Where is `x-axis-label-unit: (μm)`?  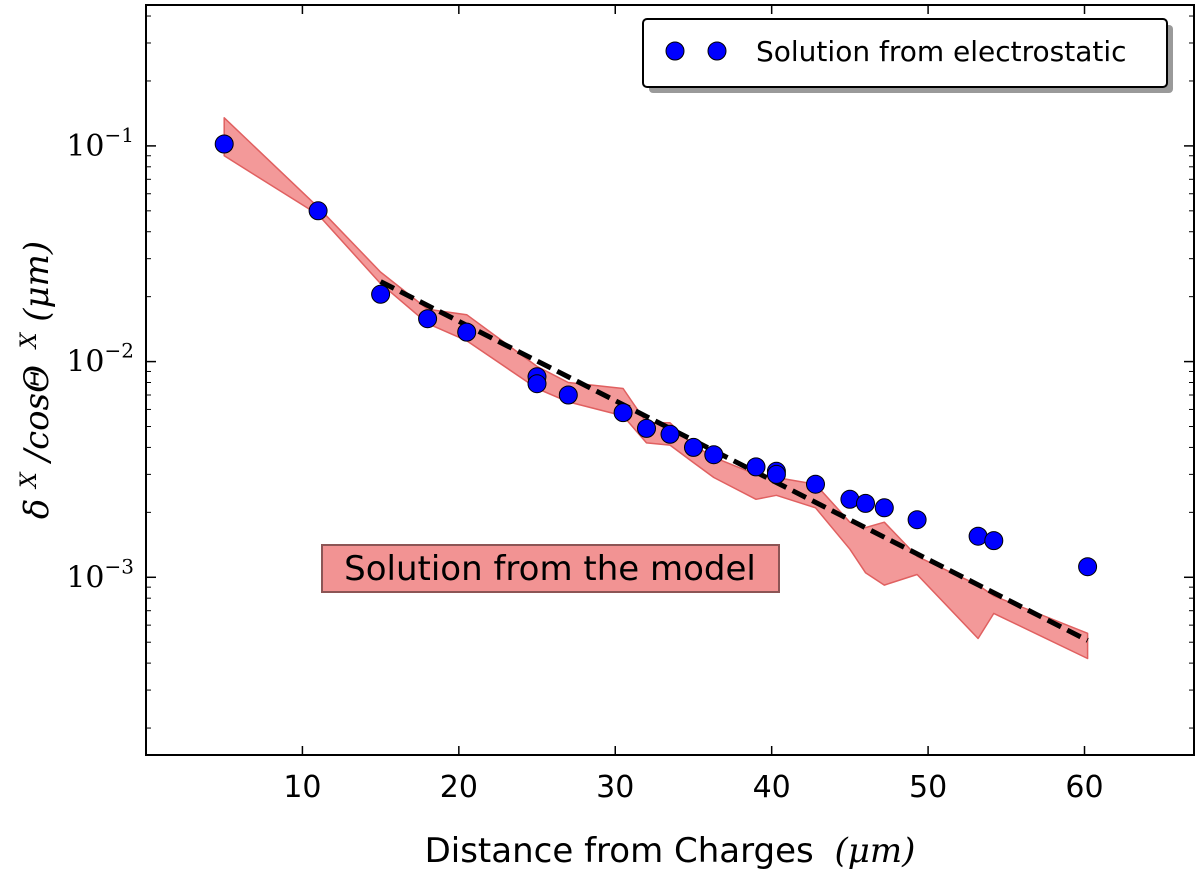
x-axis-label-unit: (μm) is located at coordinates (875, 851).